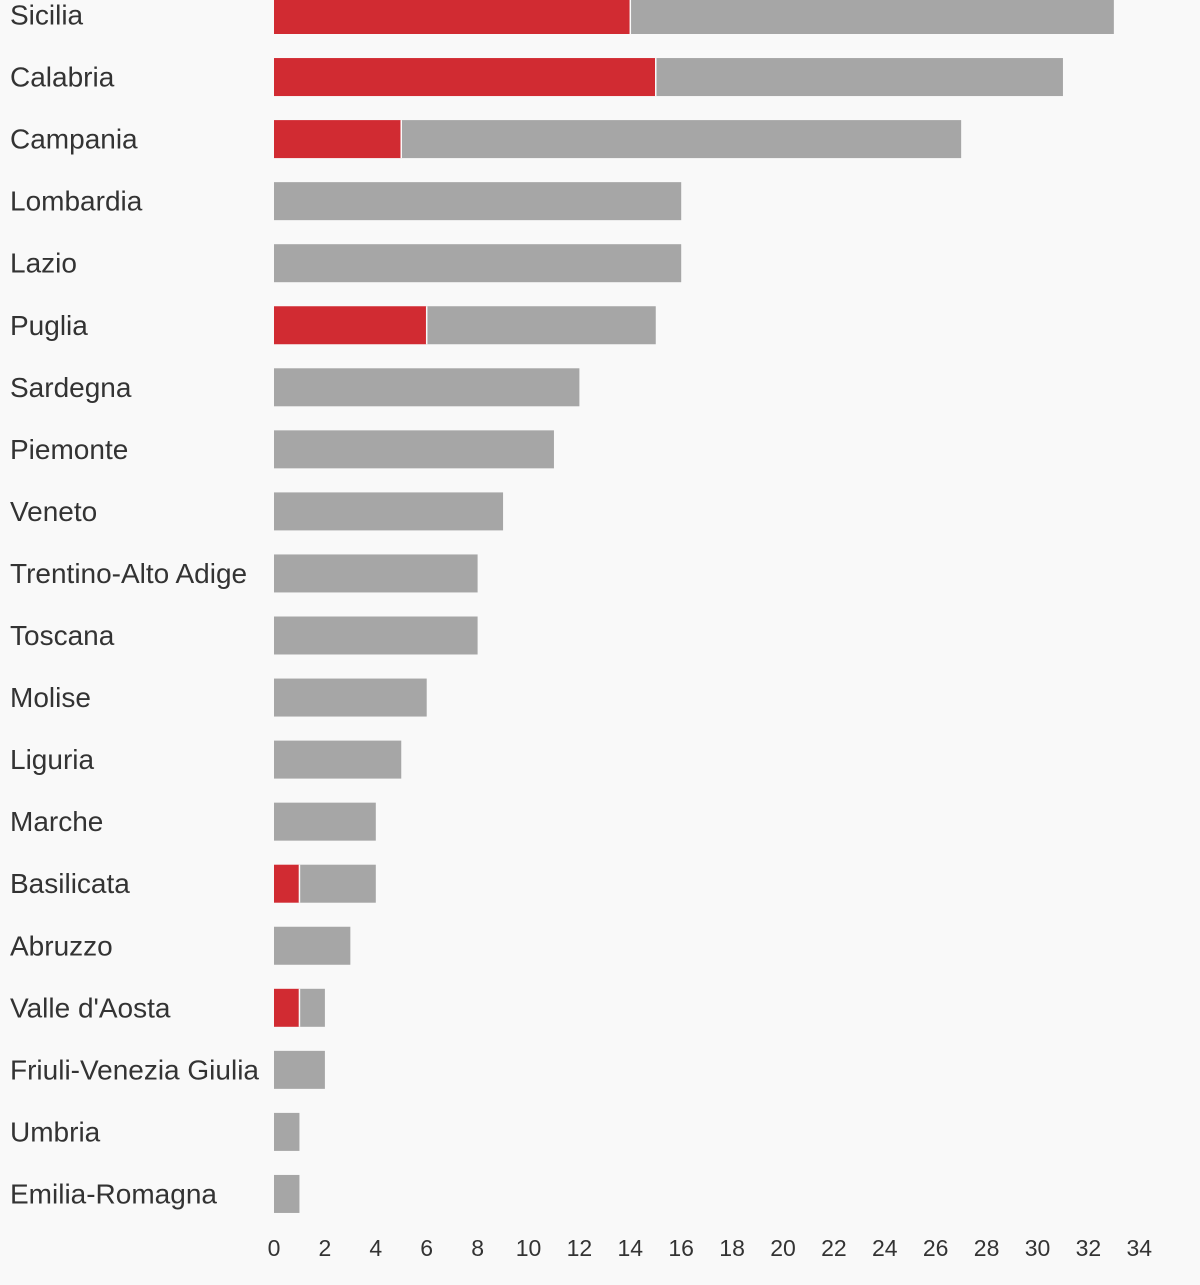 Image resolution: width=1200 pixels, height=1285 pixels. Describe the element at coordinates (47, 15) in the screenshot. I see `category-label-sicilia: Sicilia` at that location.